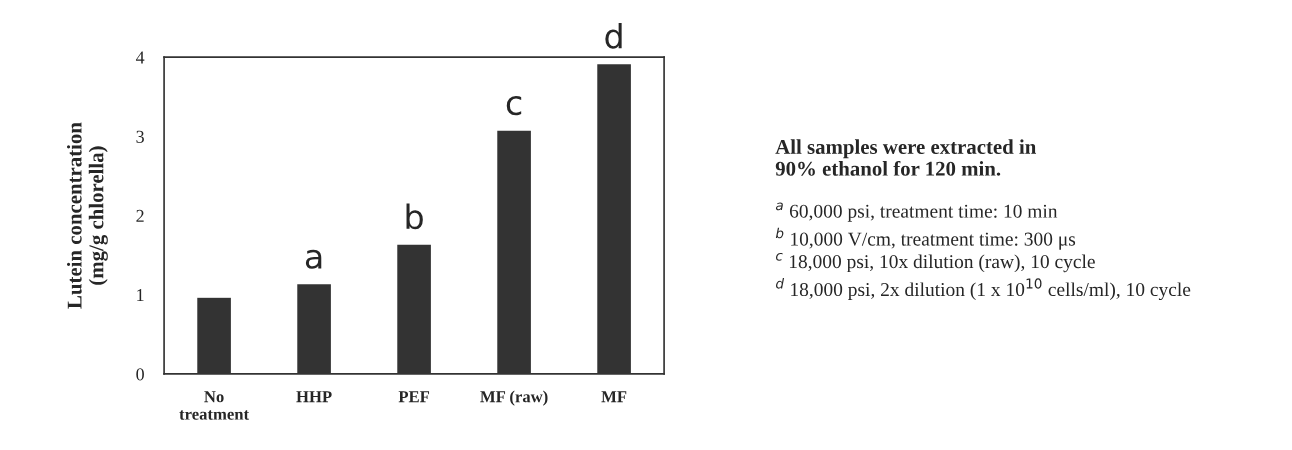 The height and width of the screenshot is (450, 1292). Describe the element at coordinates (614, 397) in the screenshot. I see `x-tick-label: MF` at that location.